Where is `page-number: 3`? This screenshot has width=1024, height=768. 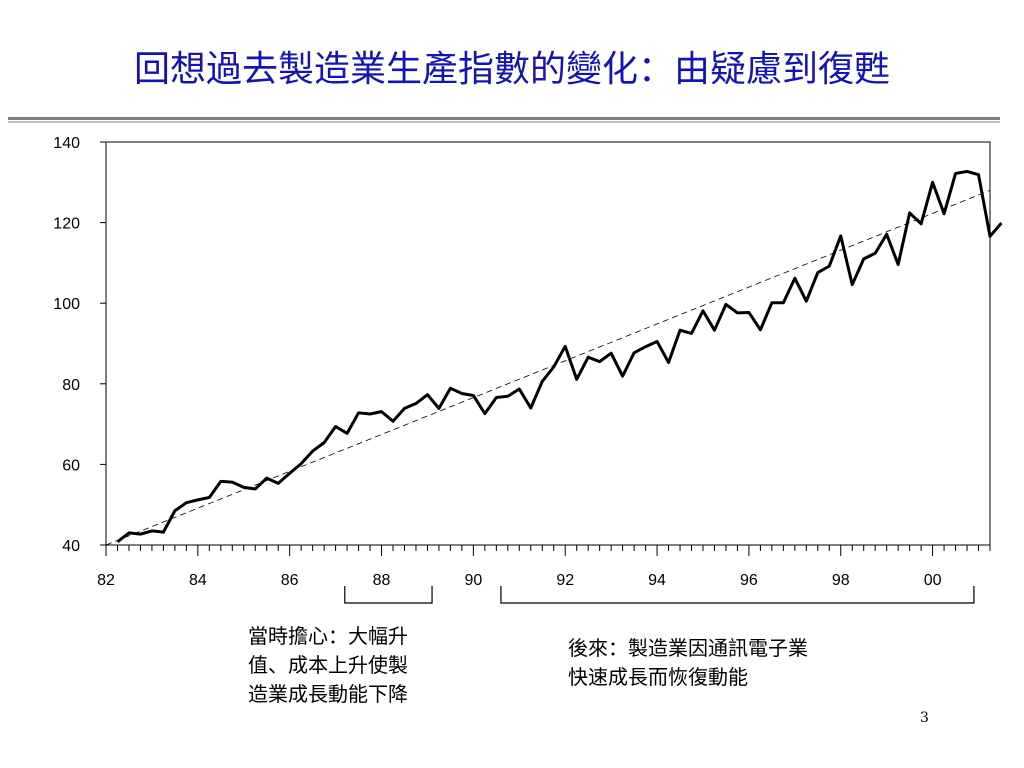 page-number: 3 is located at coordinates (924, 718).